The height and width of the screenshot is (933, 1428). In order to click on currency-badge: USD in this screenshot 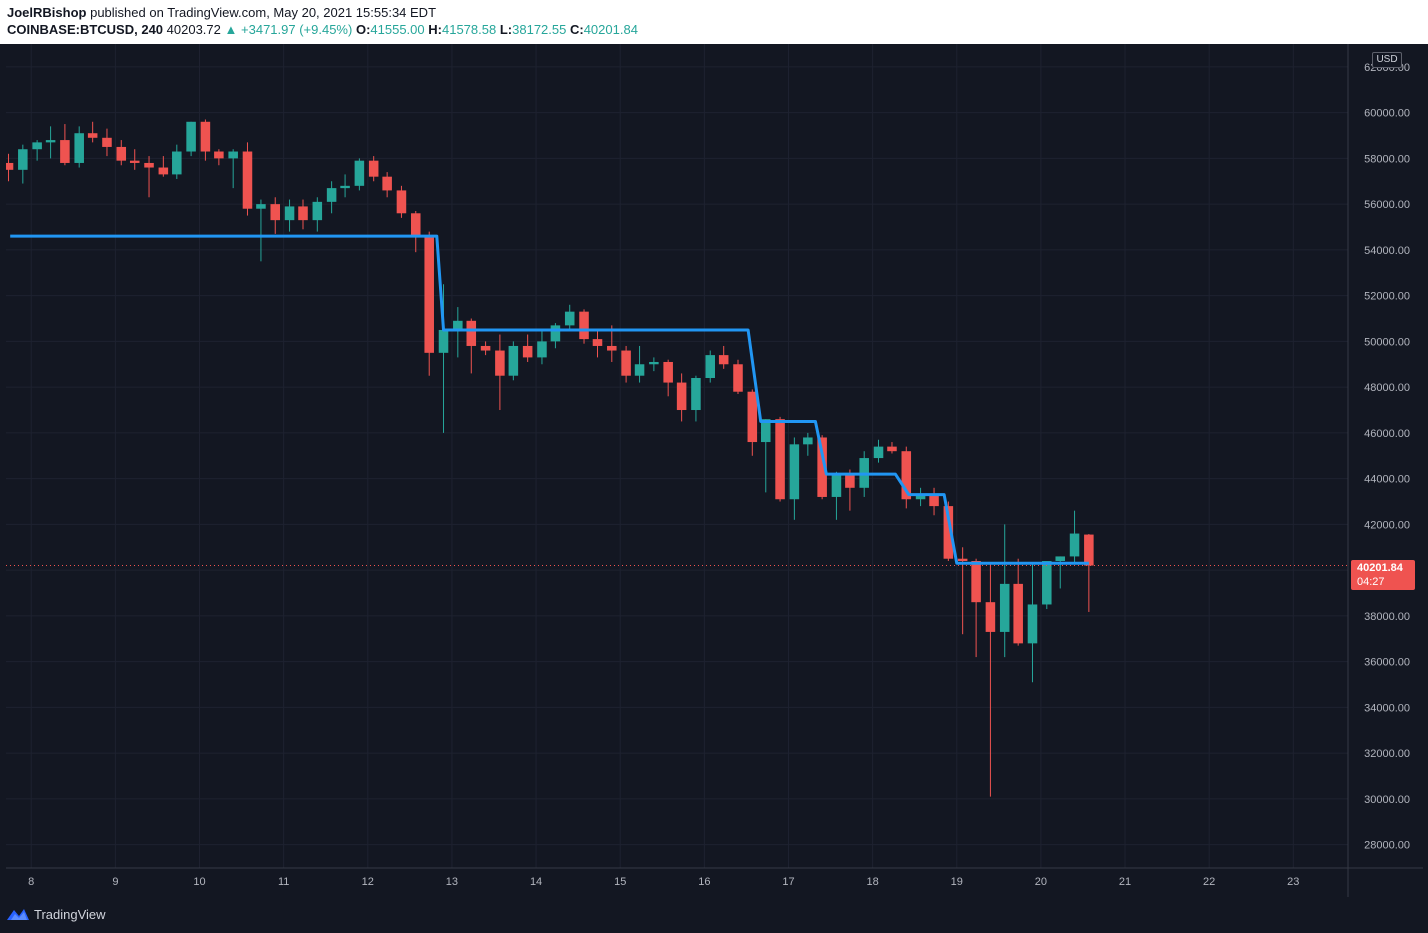, I will do `click(1387, 60)`.